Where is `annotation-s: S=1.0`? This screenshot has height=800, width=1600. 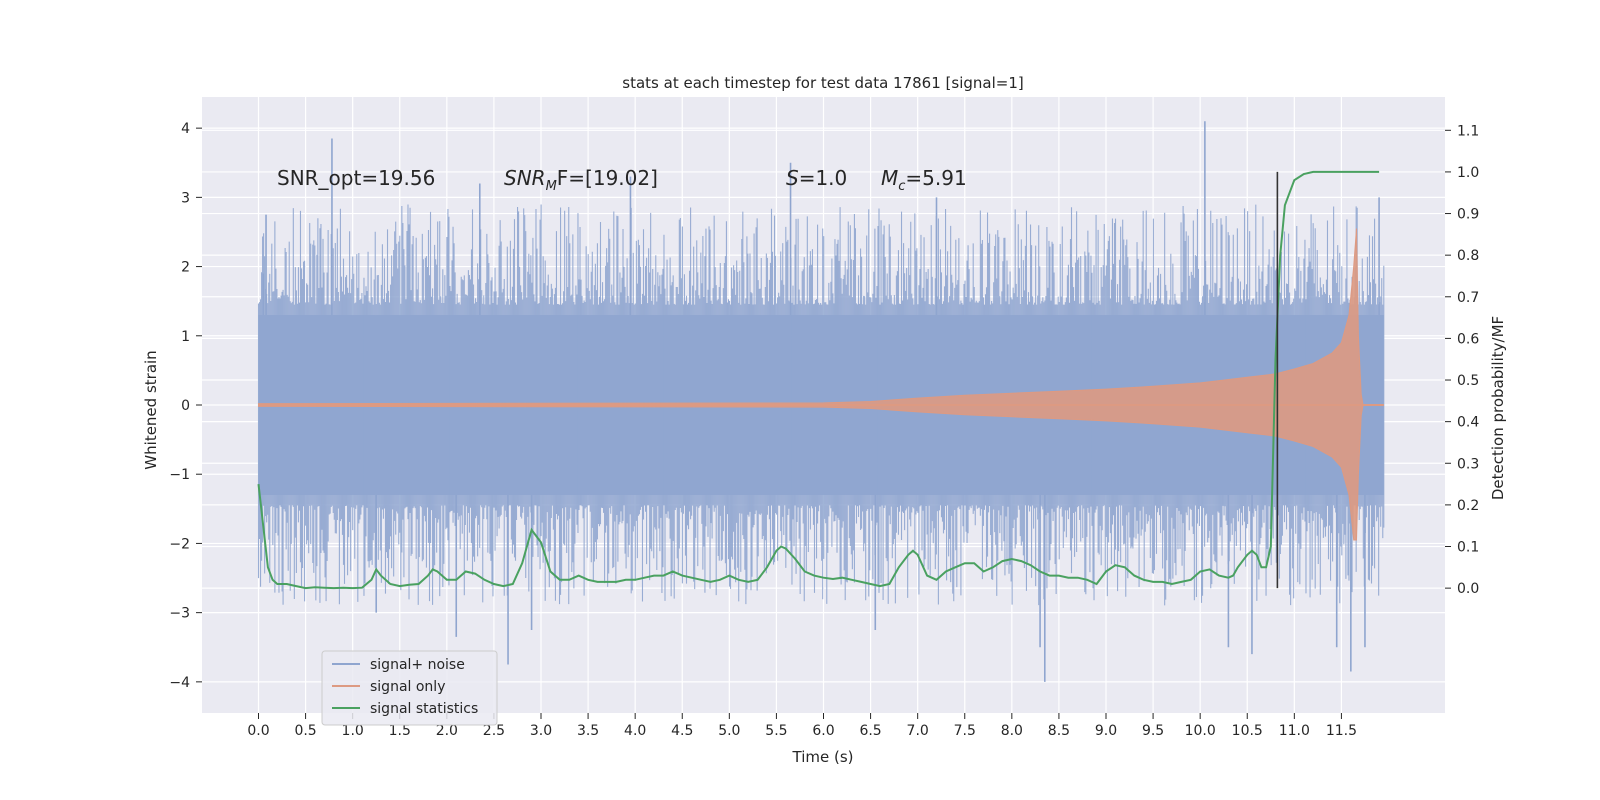
annotation-s: S=1.0 is located at coordinates (816, 178).